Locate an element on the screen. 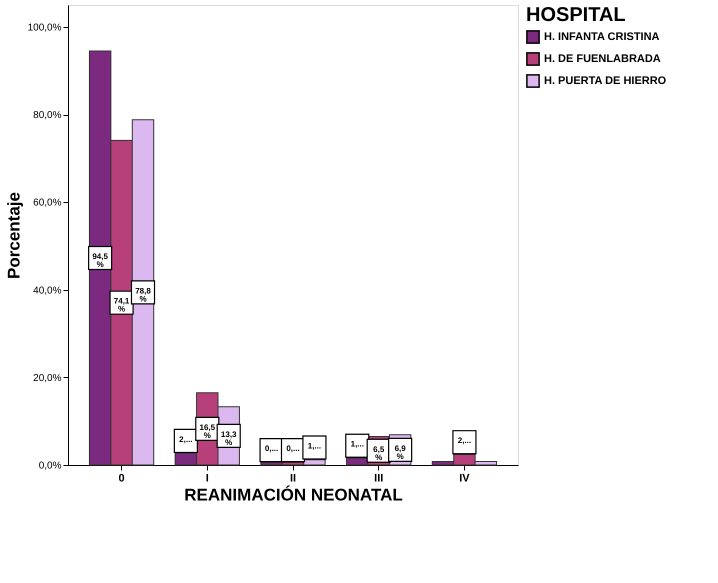 The image size is (718, 583). x-tick-label: III is located at coordinates (379, 478).